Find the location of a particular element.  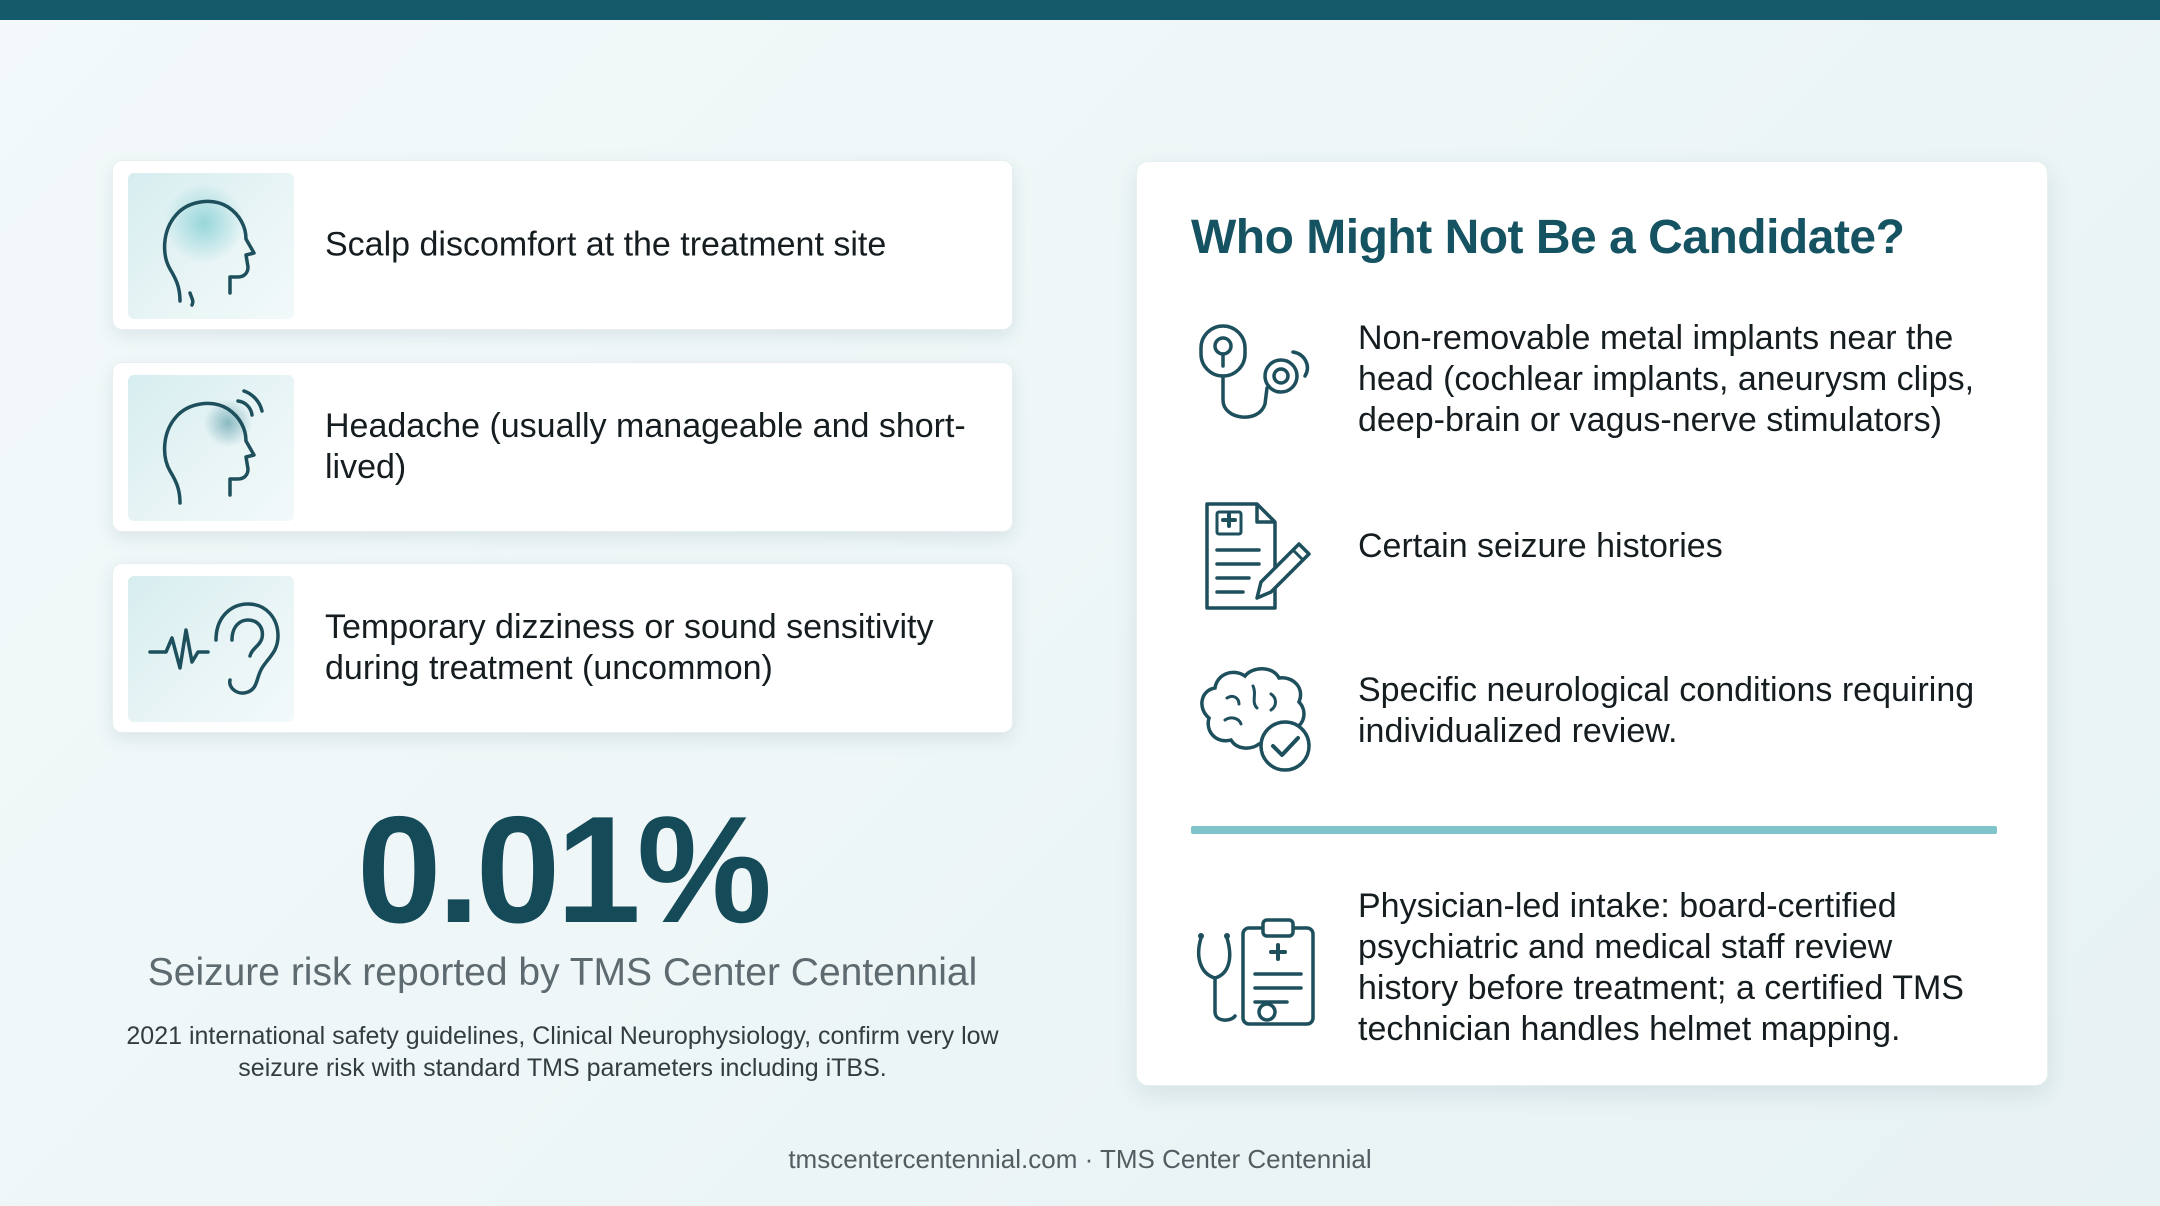

candidate-item-seizure: Certain seizure histories is located at coordinates (1540, 546).